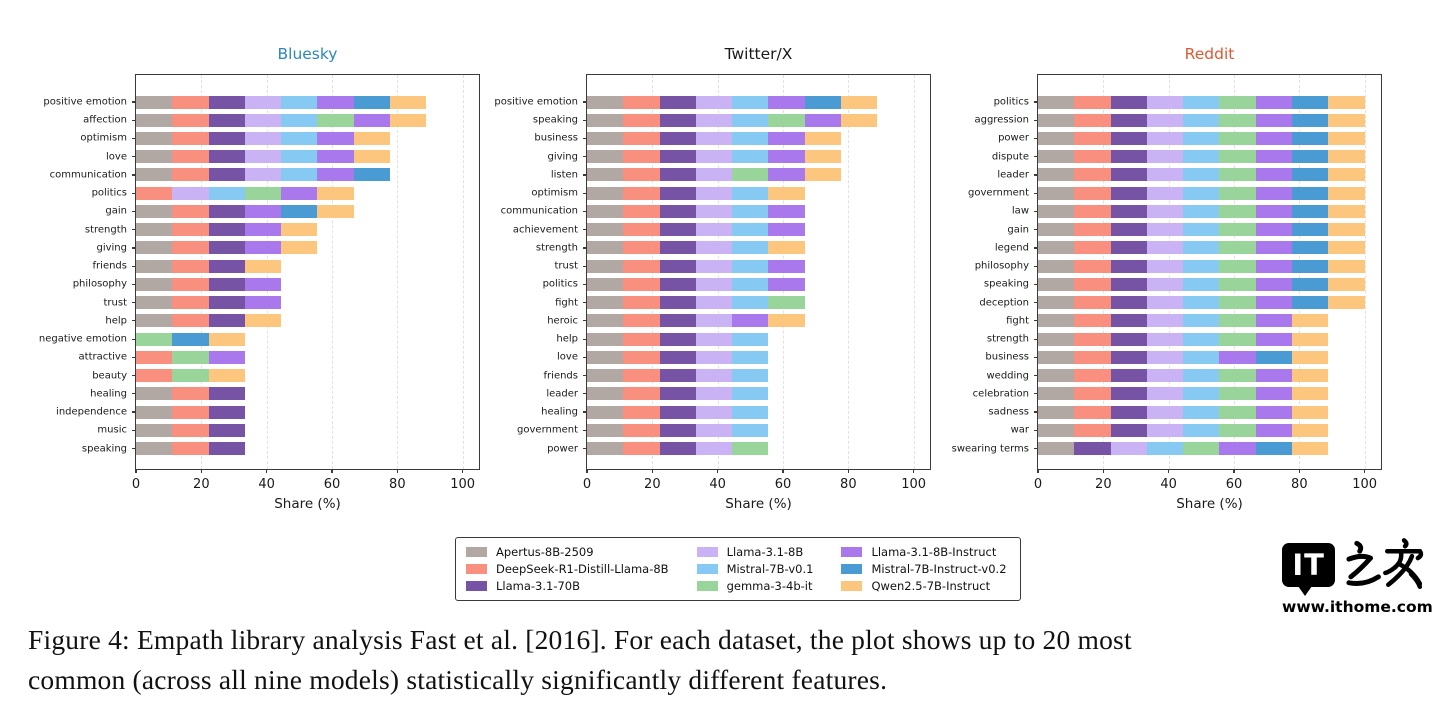 The image size is (1440, 714). Describe the element at coordinates (1201, 102) in the screenshot. I see `stacked-bar-politics` at that location.